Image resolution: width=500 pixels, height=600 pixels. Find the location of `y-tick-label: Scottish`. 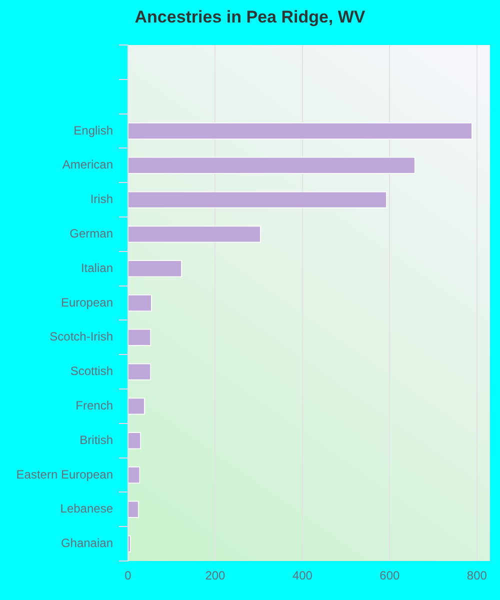

y-tick-label: Scottish is located at coordinates (91, 371).